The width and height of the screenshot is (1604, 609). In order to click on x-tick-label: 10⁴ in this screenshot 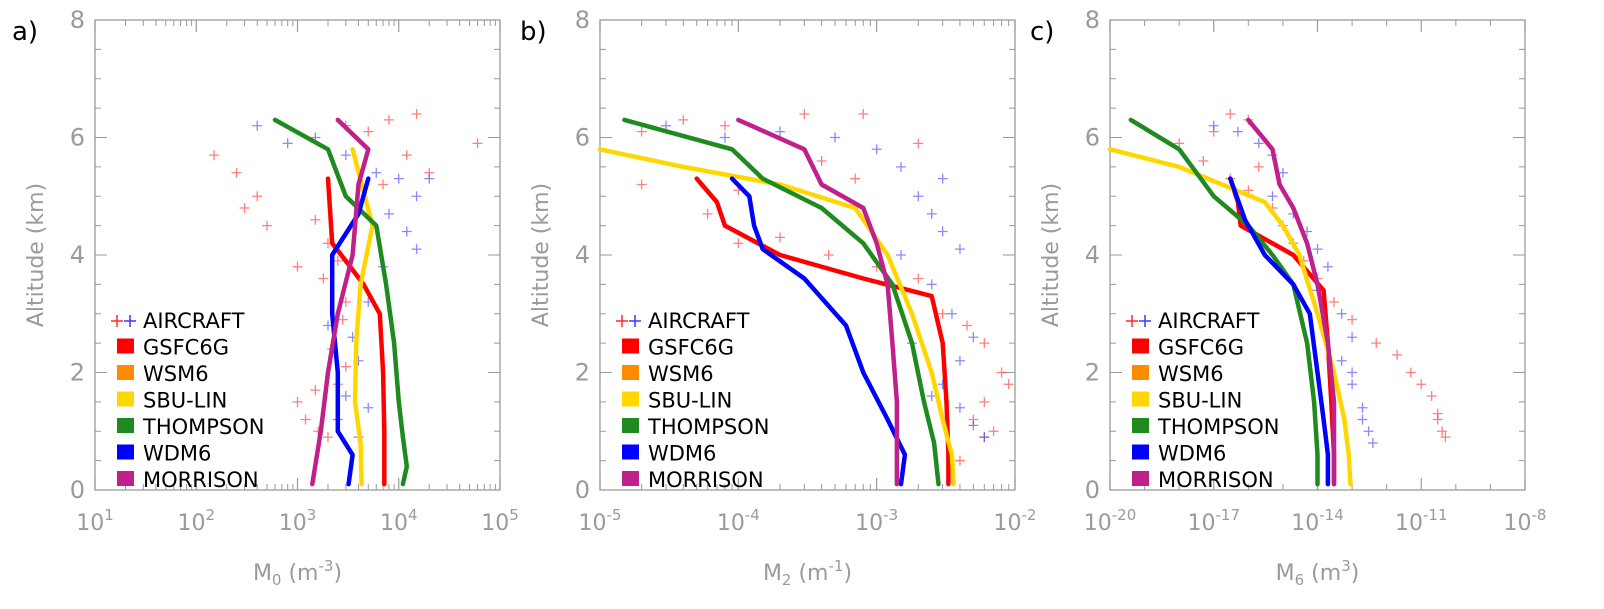, I will do `click(399, 521)`.